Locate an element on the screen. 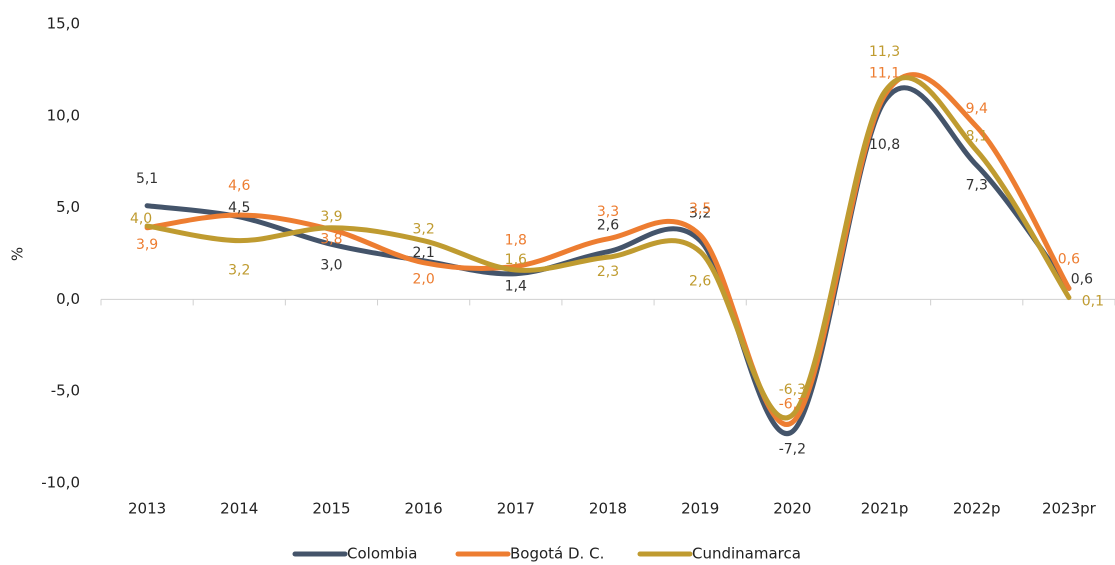 The image size is (1115, 565). x-tick-label: 2017 is located at coordinates (516, 509).